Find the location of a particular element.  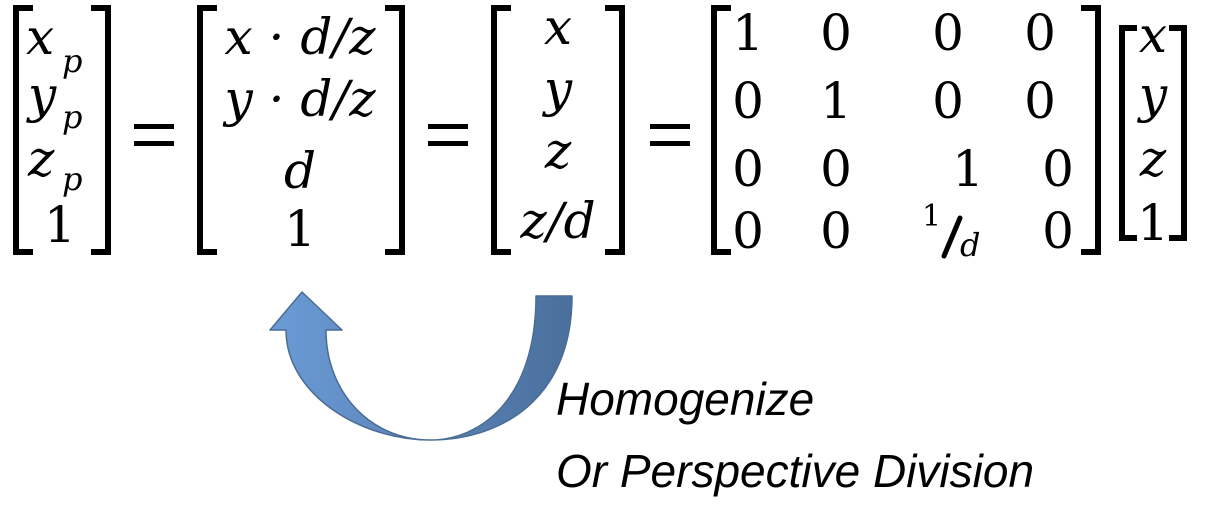

matrix-cell-2-0: 0 is located at coordinates (748, 169).